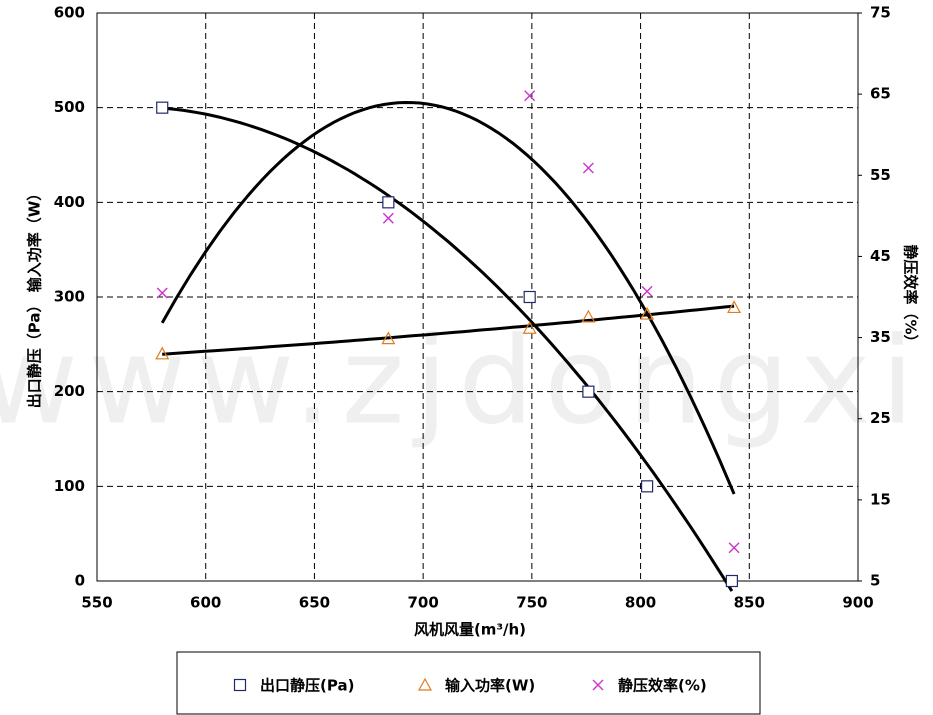  Describe the element at coordinates (69, 13) in the screenshot. I see `y-tick-label: 600` at that location.